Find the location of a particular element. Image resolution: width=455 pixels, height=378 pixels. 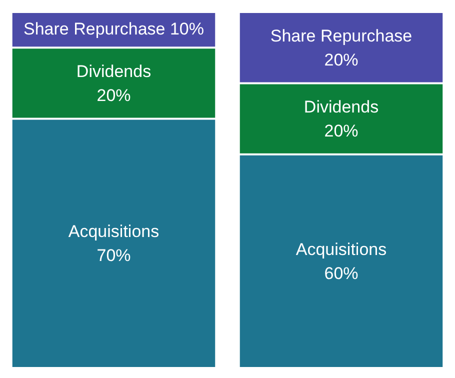

text: Share Repurchase 10% is located at coordinates (113, 28).